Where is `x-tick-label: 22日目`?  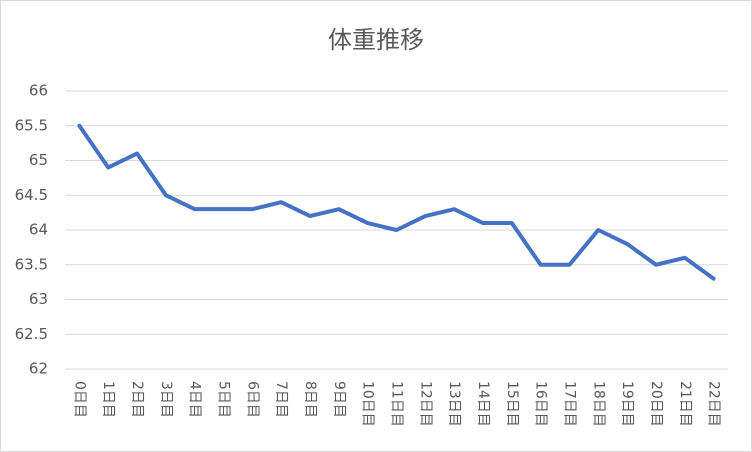 x-tick-label: 22日目 is located at coordinates (714, 404).